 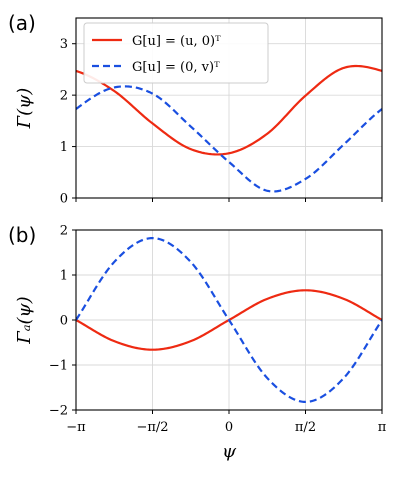 What do you see at coordinates (76, 427) in the screenshot?
I see `x-tick-label: −π` at bounding box center [76, 427].